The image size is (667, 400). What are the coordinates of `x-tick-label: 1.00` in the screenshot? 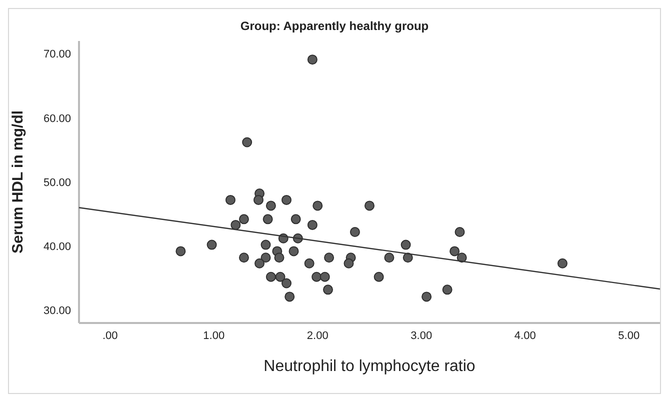 It's located at (214, 336).